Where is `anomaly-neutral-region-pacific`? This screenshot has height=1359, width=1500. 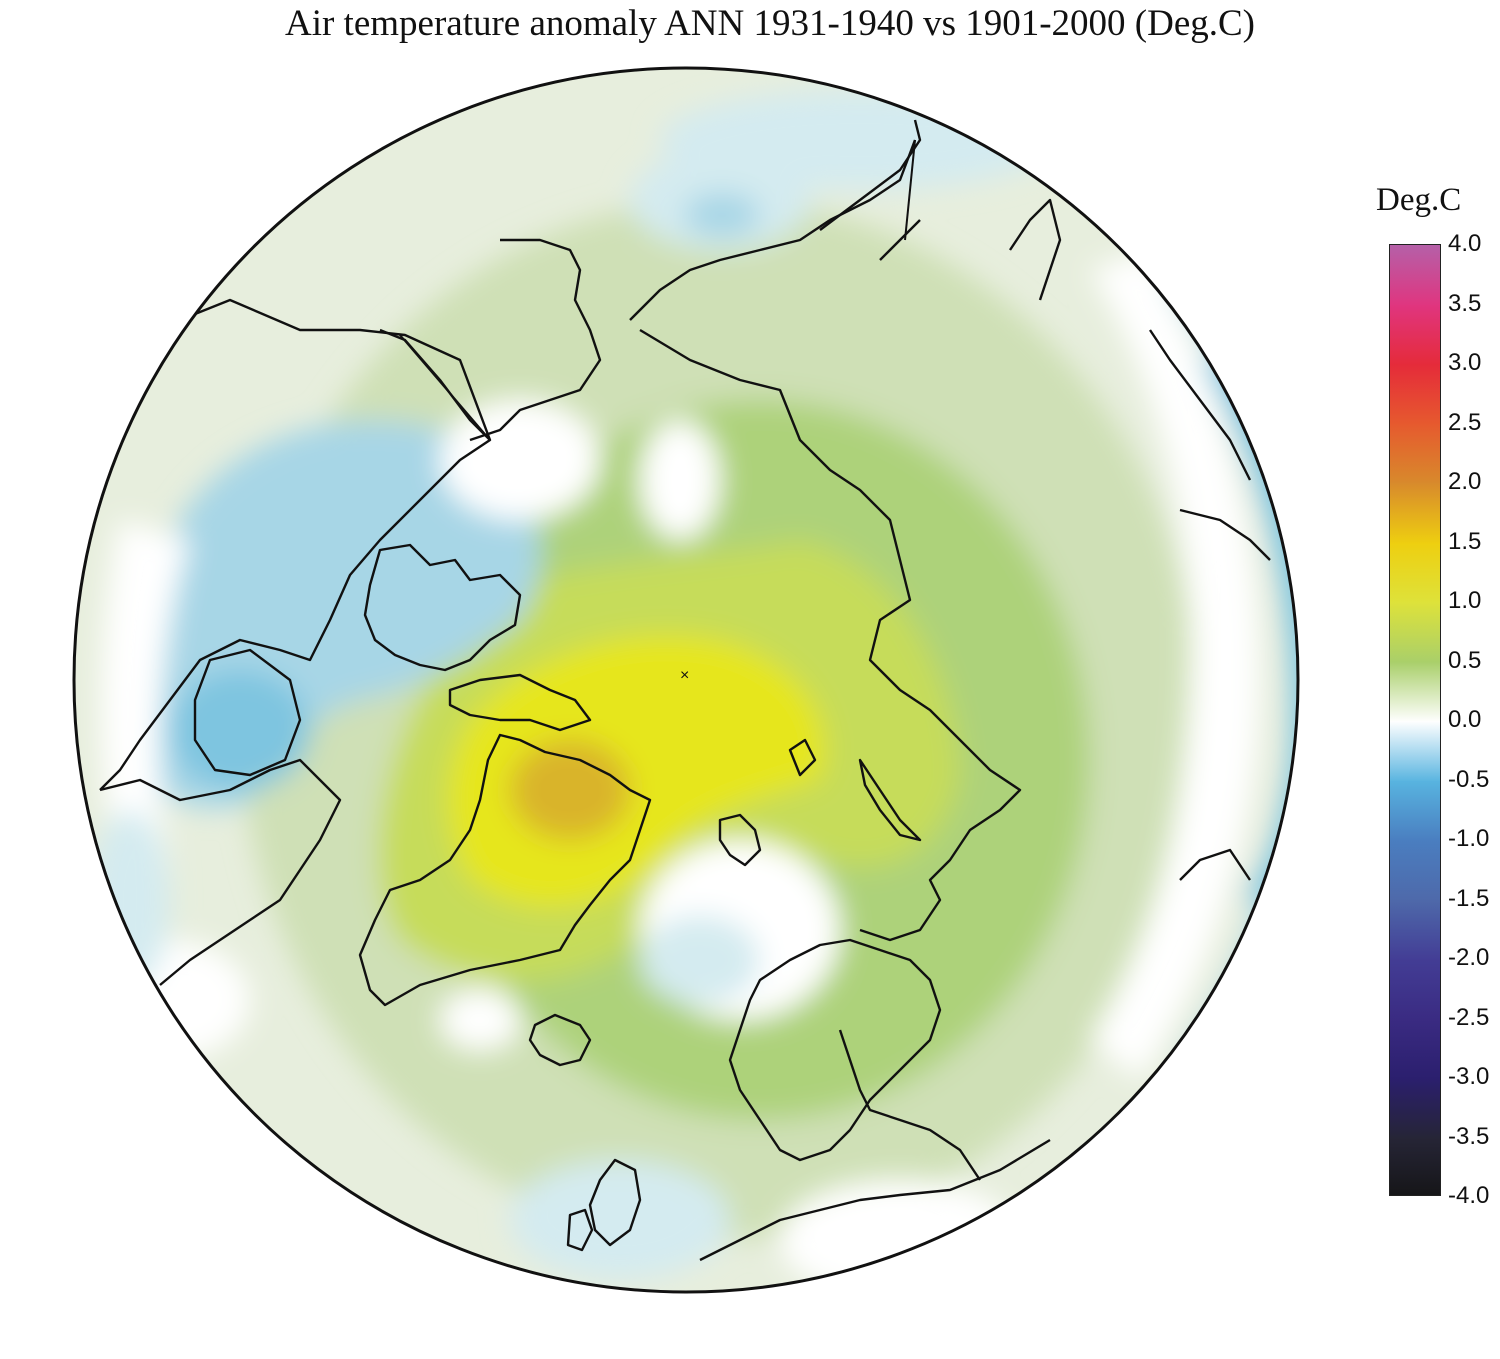
anomaly-neutral-region-pacific is located at coordinates (680, 480).